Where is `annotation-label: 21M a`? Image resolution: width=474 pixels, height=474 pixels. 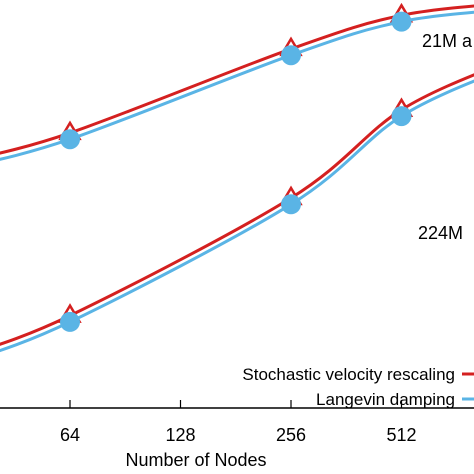
annotation-label: 21M a is located at coordinates (447, 41).